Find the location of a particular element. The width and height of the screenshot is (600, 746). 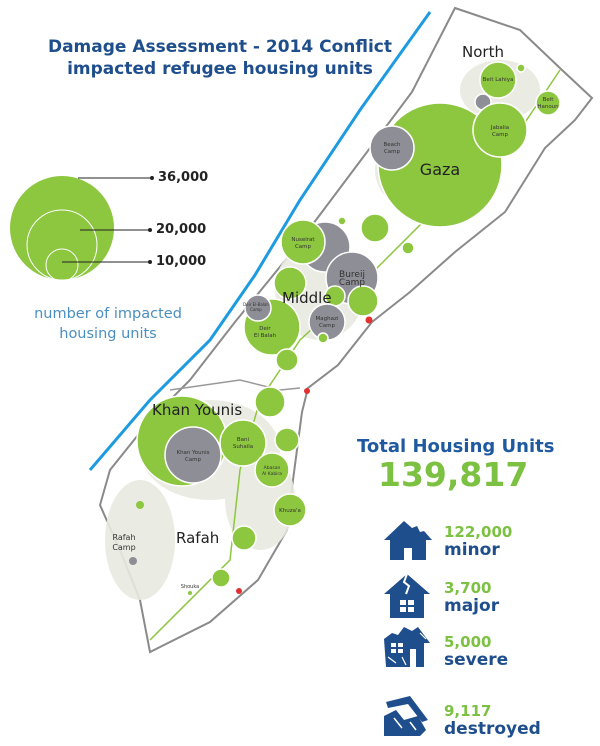

bubble-khan-younis-camp is located at coordinates (193, 455).